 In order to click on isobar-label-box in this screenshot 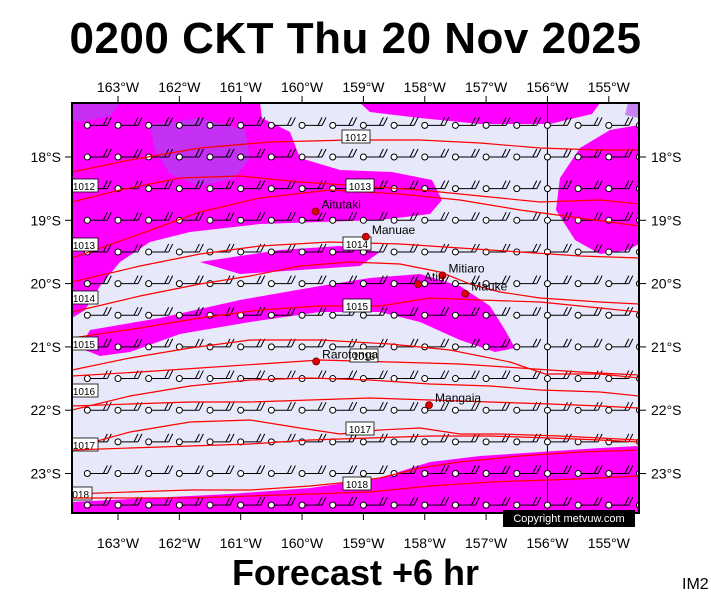, I will do `click(85, 297)`.